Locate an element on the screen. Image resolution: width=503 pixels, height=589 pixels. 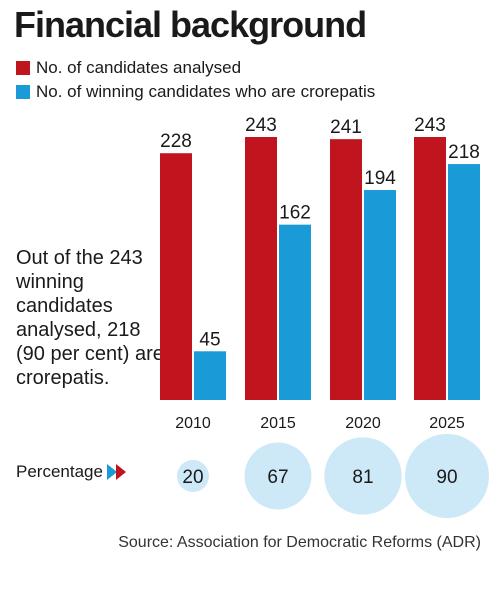
percentage-bubble-2010 is located at coordinates (193, 476).